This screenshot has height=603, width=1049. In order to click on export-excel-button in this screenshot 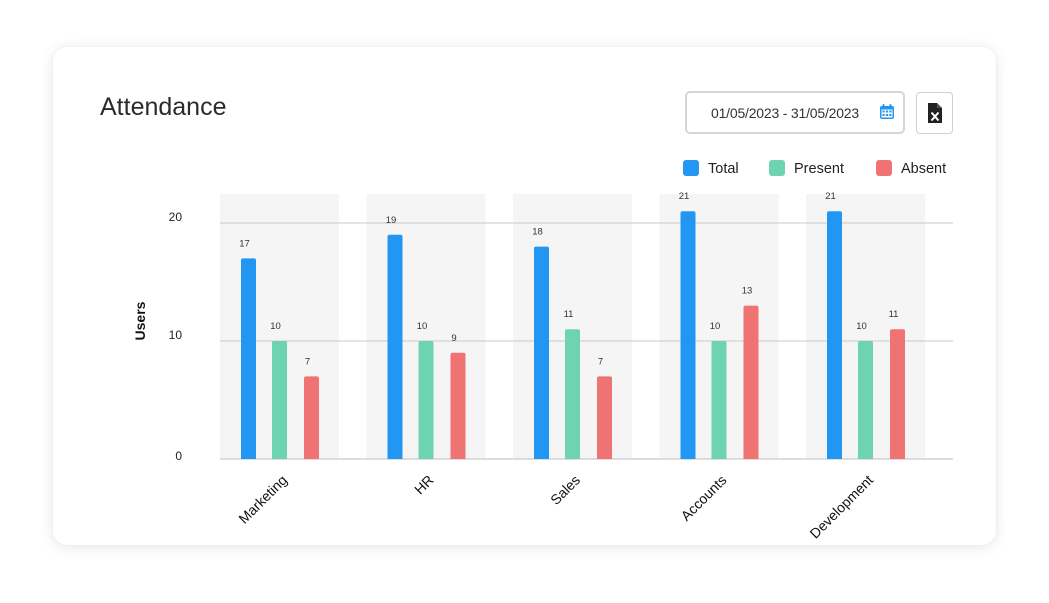, I will do `click(934, 113)`.